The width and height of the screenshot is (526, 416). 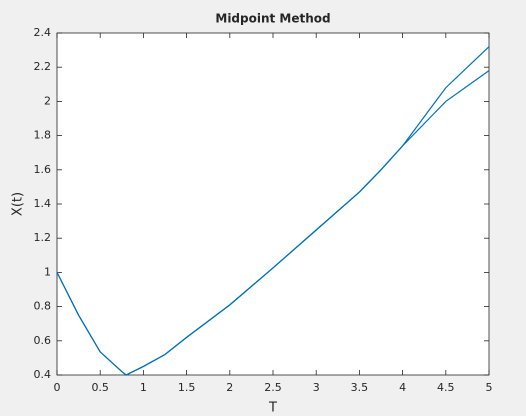 I want to click on y-tick-label: 1.2, so click(x=43, y=237).